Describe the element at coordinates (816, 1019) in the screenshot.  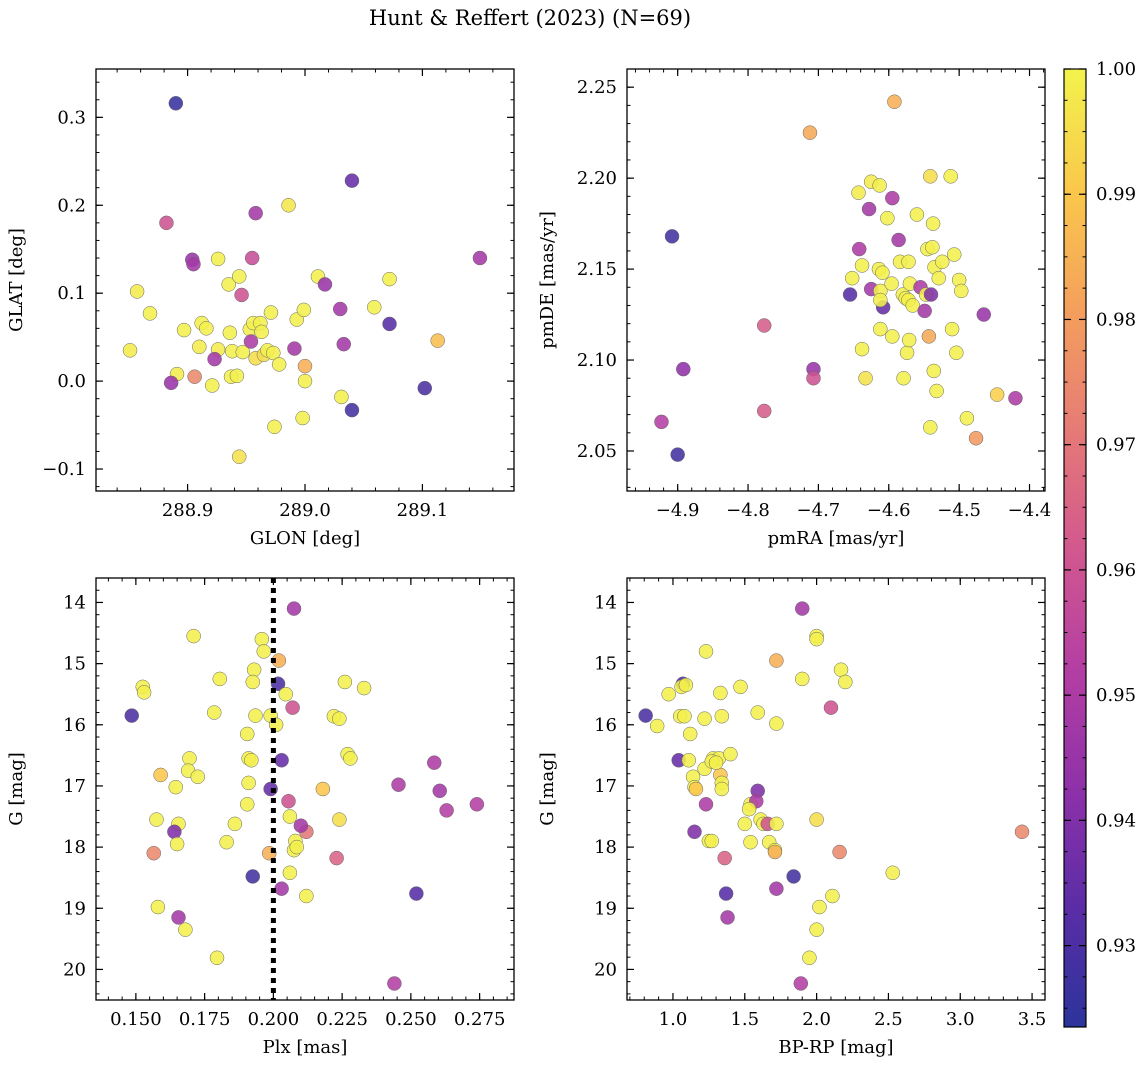
I see `x-tick-label: 2.0` at that location.